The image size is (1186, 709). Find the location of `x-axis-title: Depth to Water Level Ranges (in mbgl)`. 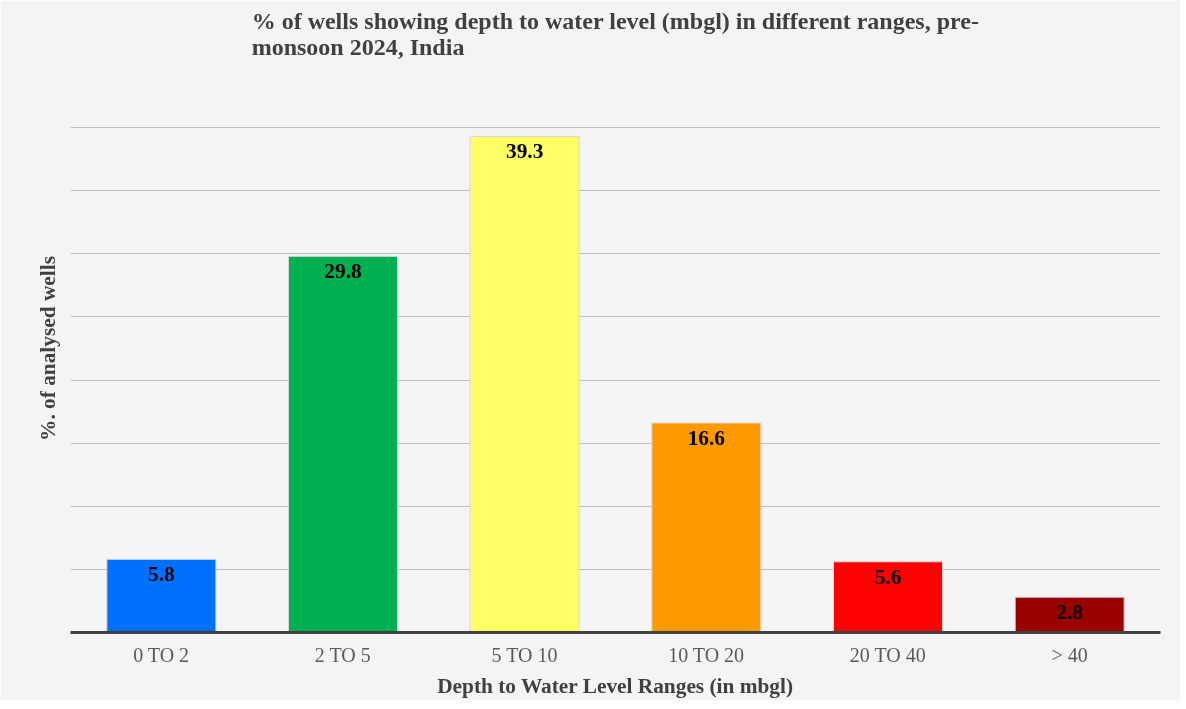

x-axis-title: Depth to Water Level Ranges (in mbgl) is located at coordinates (615, 685).